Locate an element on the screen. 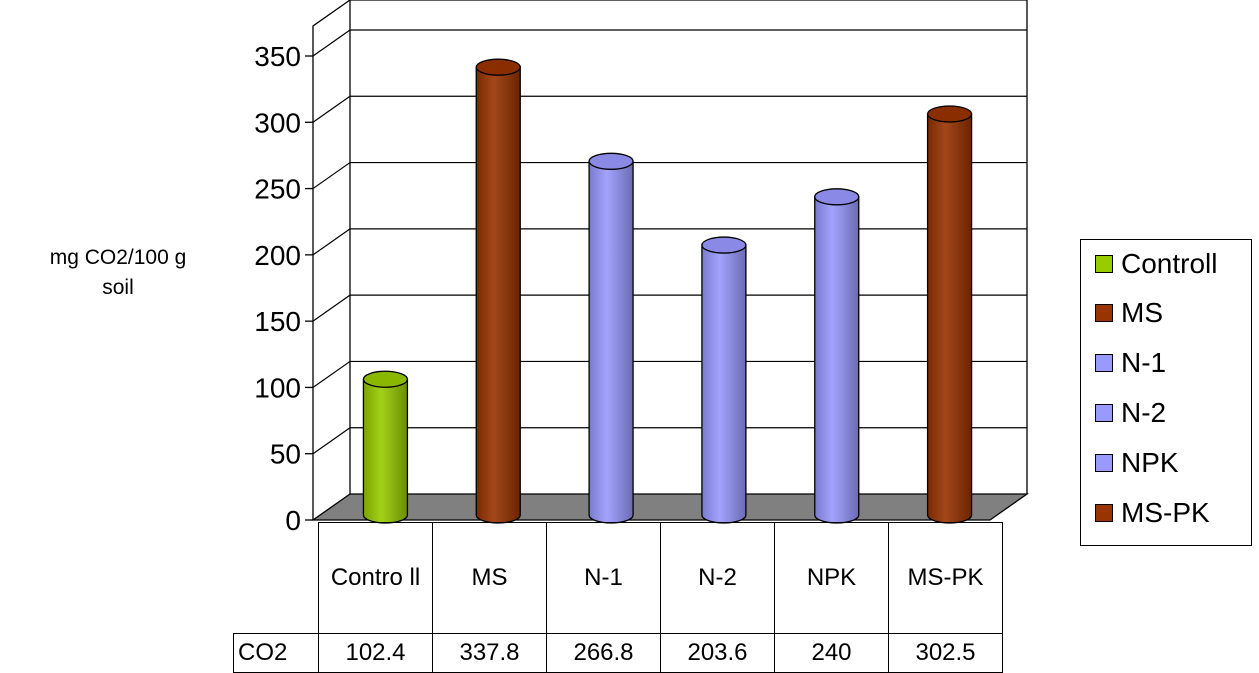  legend-item-npk: NPK is located at coordinates (1137, 463).